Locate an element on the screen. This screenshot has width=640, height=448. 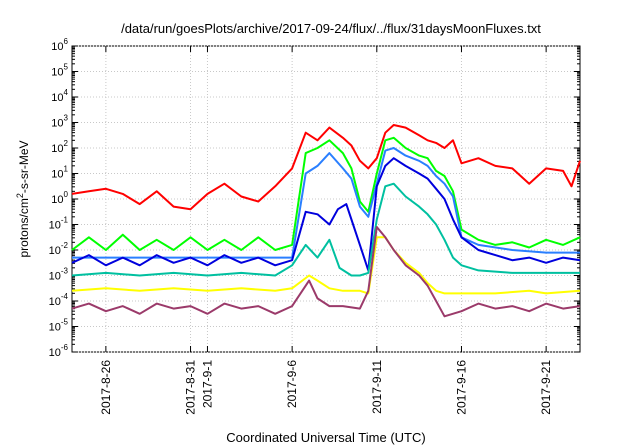
y-axis-label-sup: 2 is located at coordinates (20, 195).